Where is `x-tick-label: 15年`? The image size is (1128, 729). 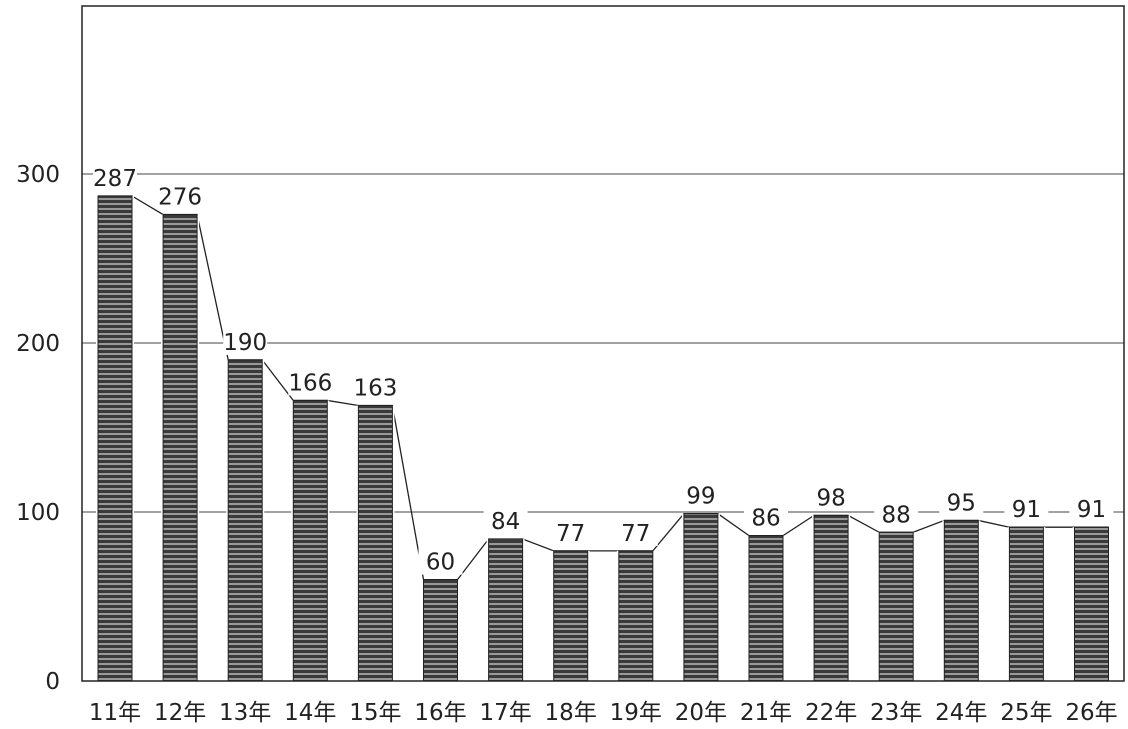 x-tick-label: 15年 is located at coordinates (375, 713).